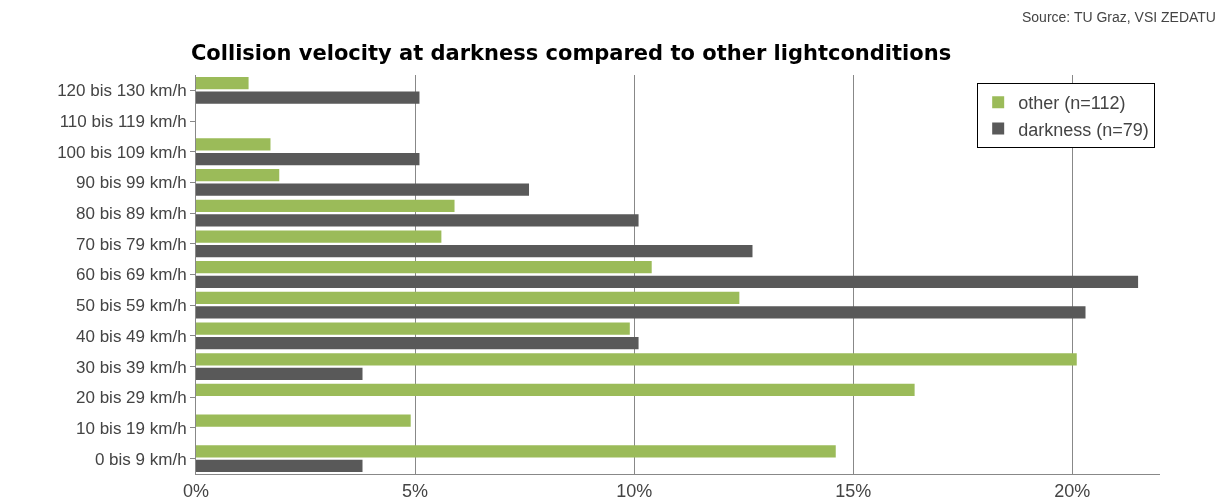  I want to click on y-tick-label: 40 bis 49 km/h, so click(131, 336).